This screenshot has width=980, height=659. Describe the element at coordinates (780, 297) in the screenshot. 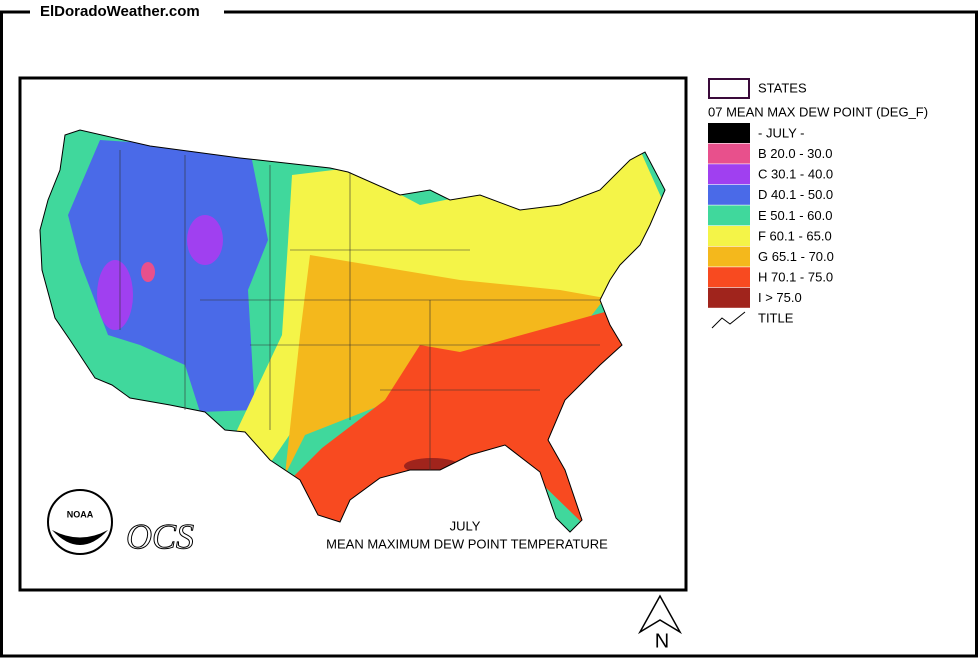

I see `legend-label: I > 75.0` at that location.